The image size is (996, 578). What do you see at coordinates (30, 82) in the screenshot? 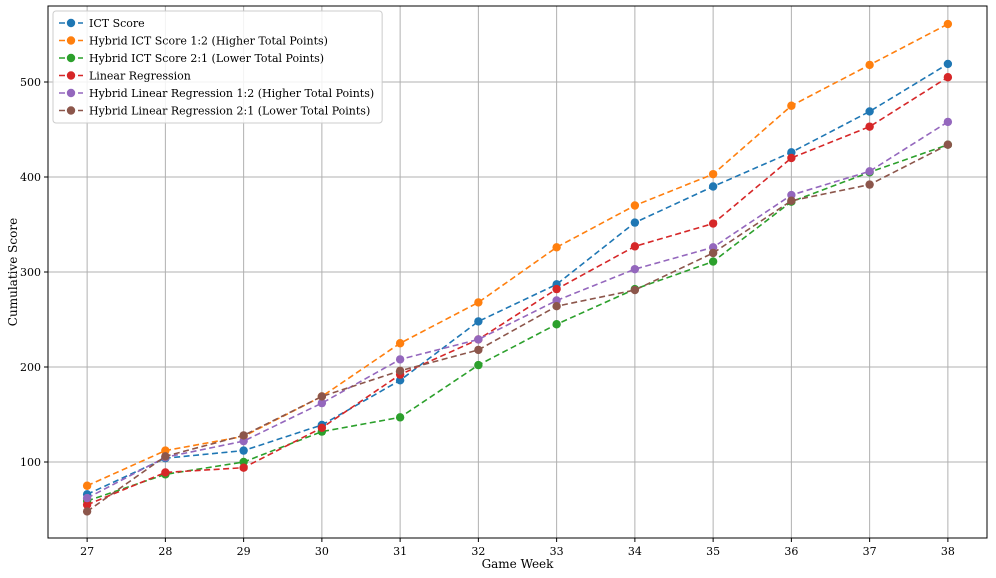
I see `y-tick-label: 500` at bounding box center [30, 82].